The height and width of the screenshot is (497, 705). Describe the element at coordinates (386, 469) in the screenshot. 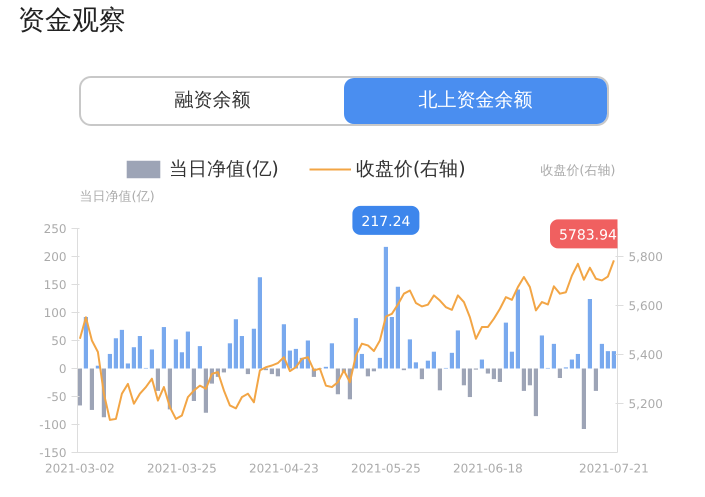

I see `x-tick-label: 2021-05-25` at that location.